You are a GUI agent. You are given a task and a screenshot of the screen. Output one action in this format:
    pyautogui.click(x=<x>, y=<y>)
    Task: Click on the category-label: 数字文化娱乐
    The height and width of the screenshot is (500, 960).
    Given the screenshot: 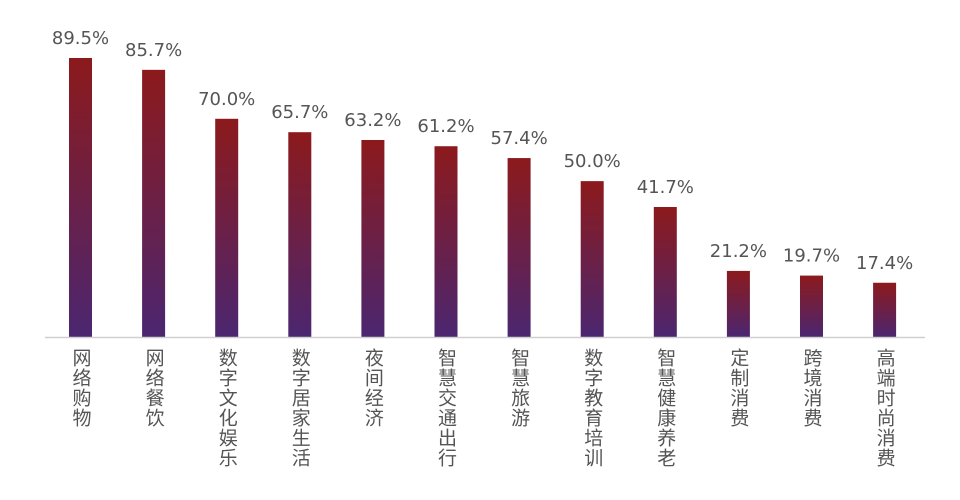 What is the action you would take?
    pyautogui.click(x=226, y=408)
    